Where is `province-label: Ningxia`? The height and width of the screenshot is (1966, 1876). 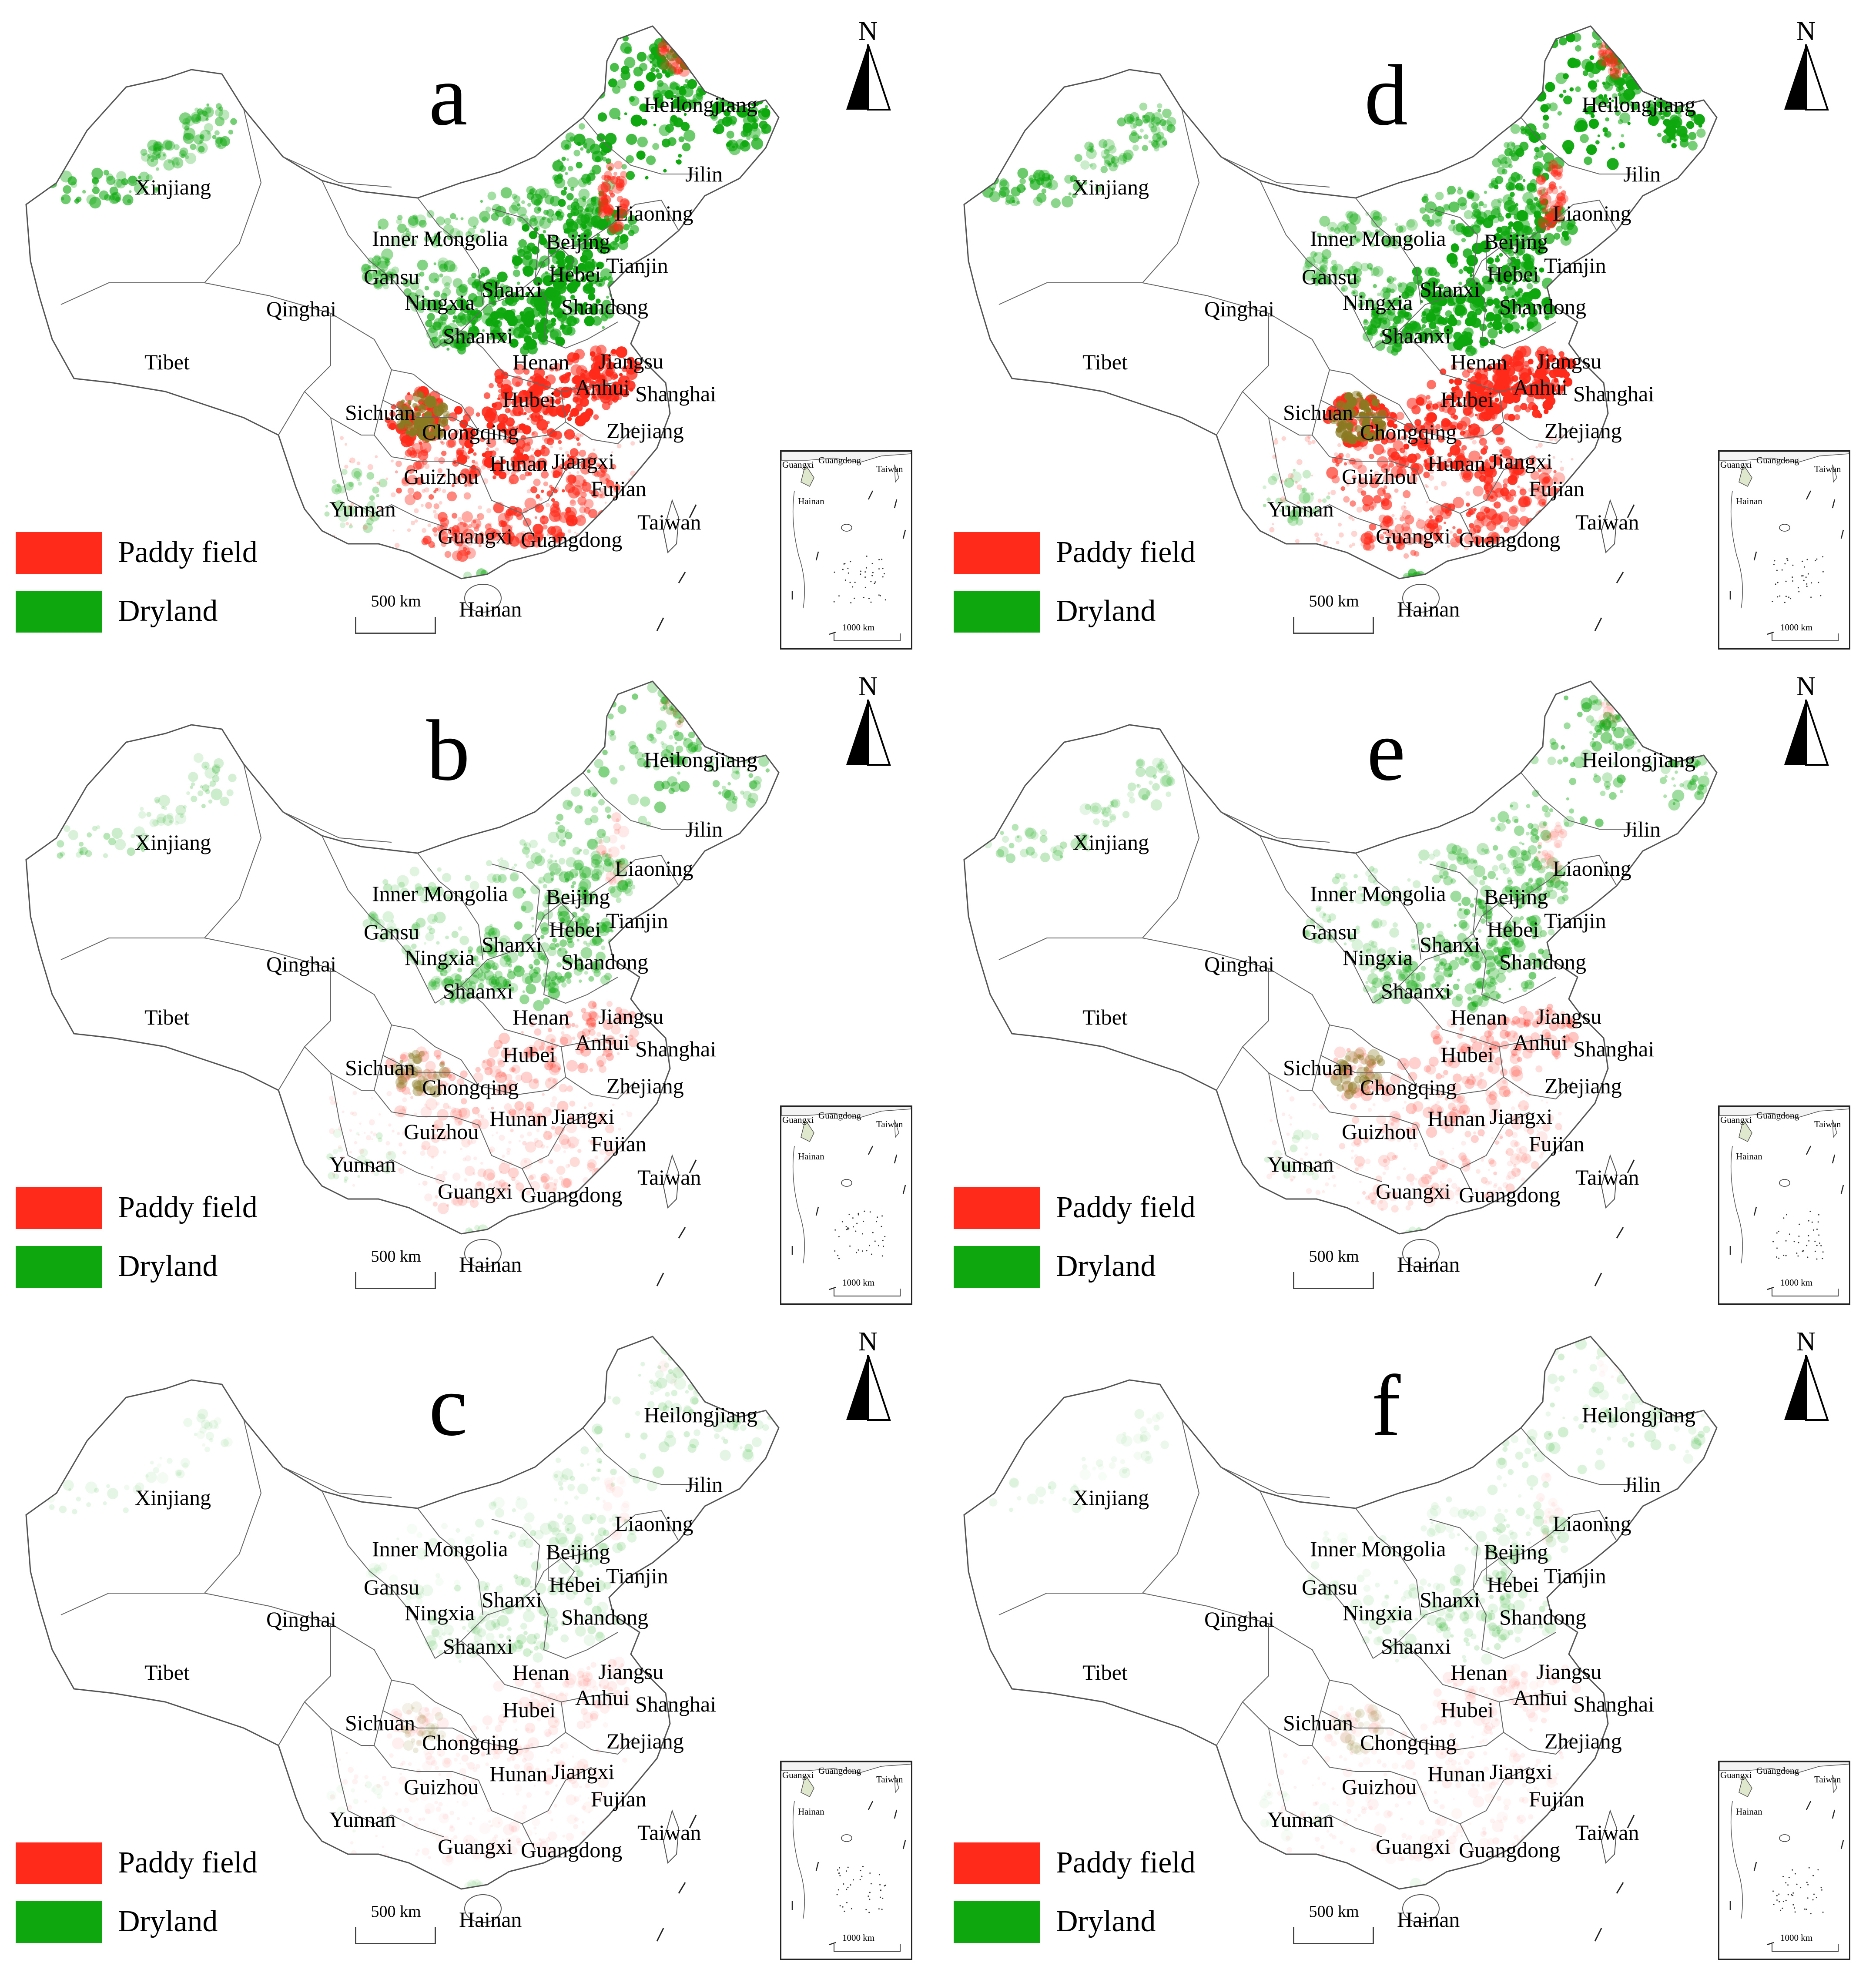
province-label: Ningxia is located at coordinates (1378, 302).